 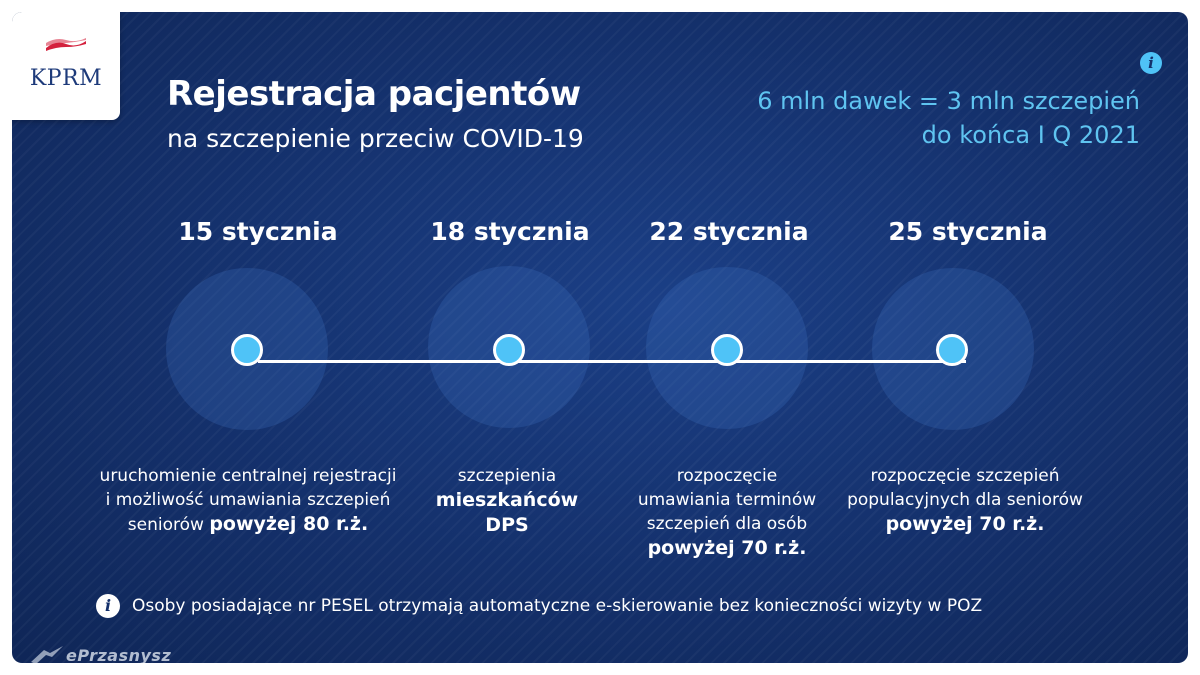 I want to click on description-line: i możliwość umawiania szczepień, so click(x=248, y=500).